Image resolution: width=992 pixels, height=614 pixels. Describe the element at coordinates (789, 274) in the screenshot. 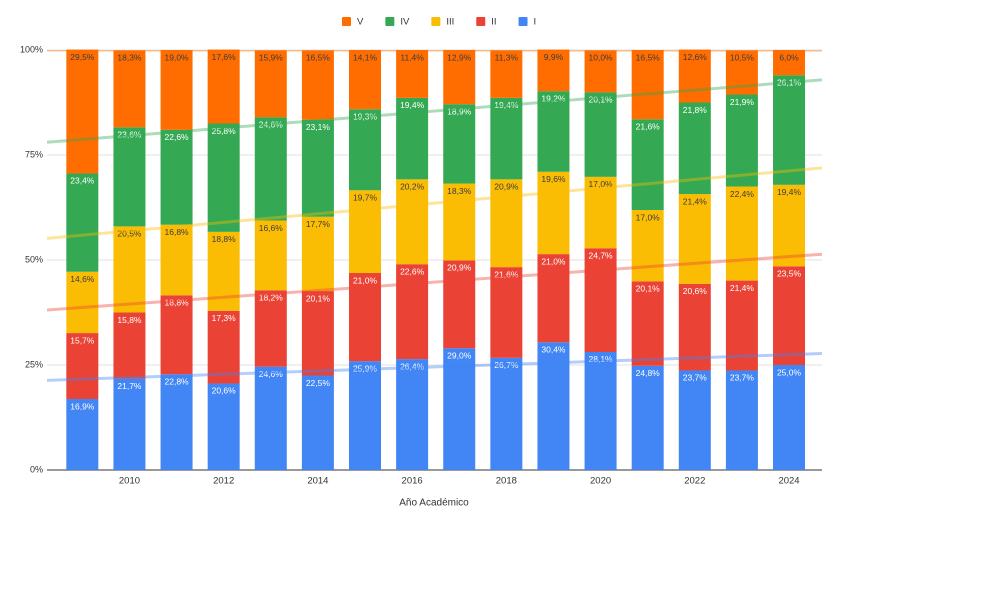

I see `data-label: 23,5%` at that location.